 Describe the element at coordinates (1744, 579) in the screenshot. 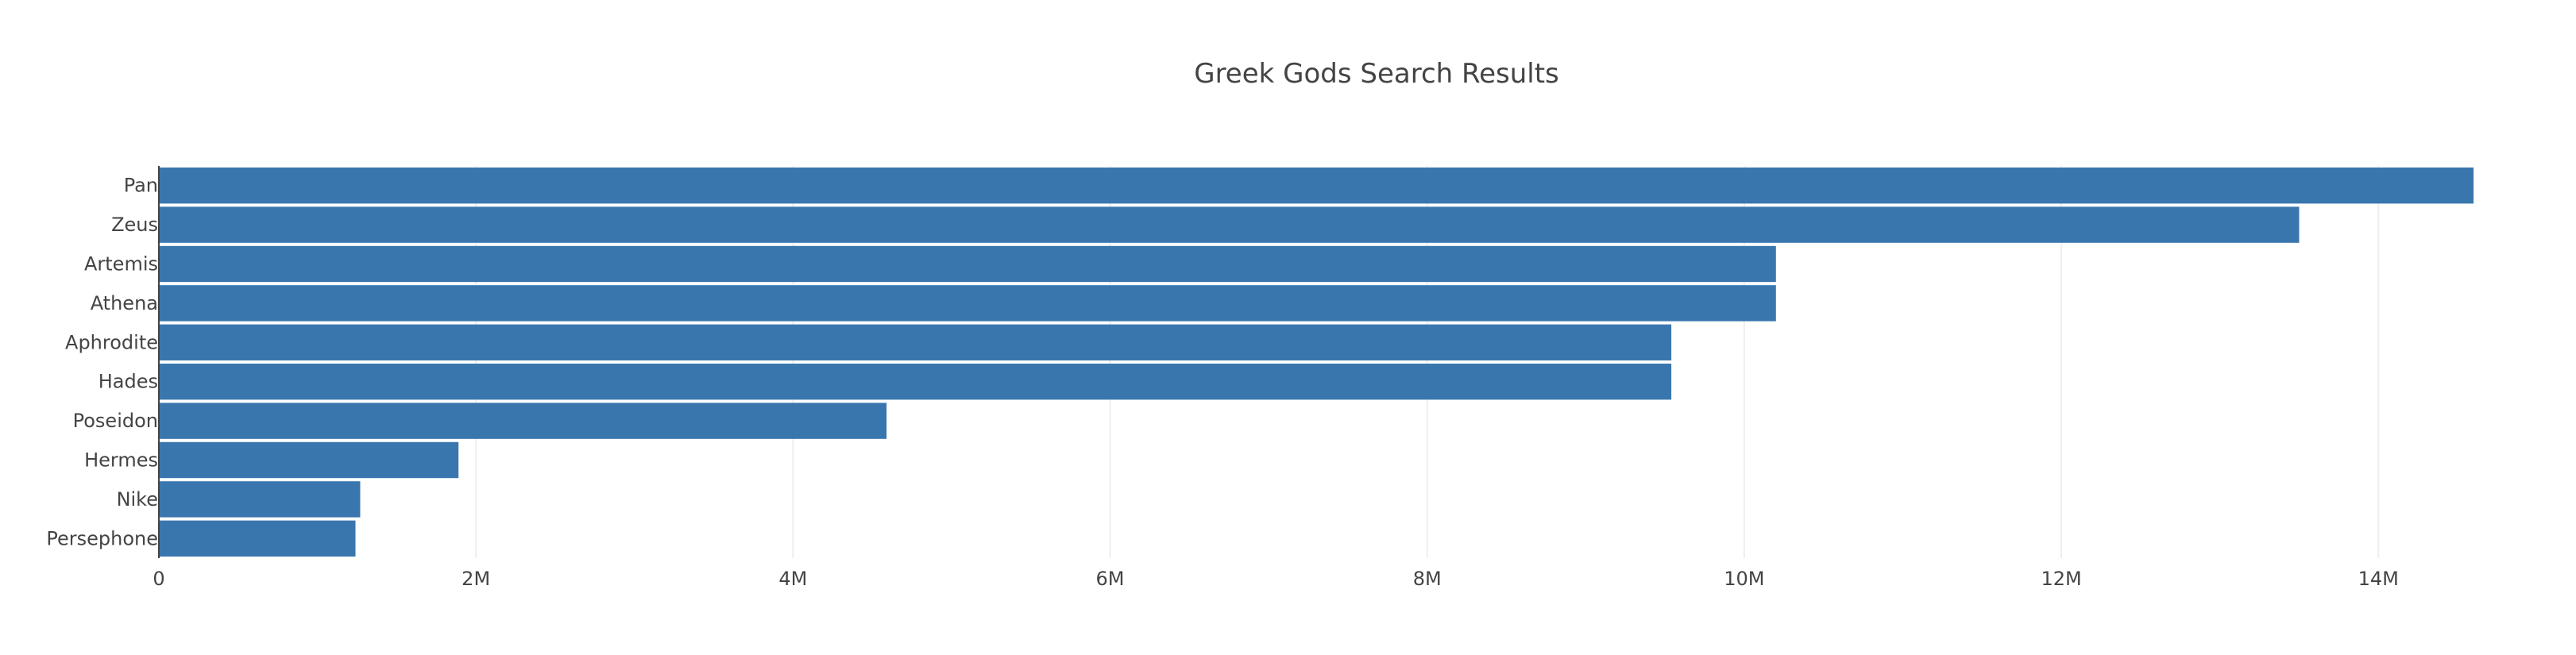

I see `x-tick-label: 10M` at that location.